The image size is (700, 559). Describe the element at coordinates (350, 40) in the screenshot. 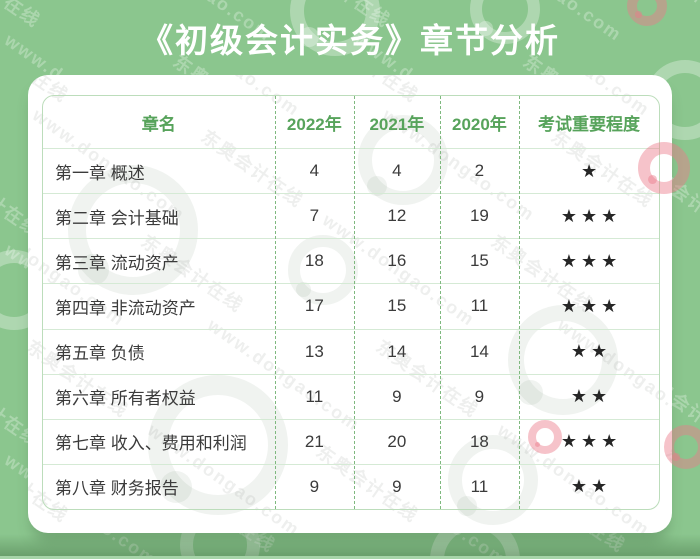

I see `page-title: 《初级会计实务》章节分析` at that location.